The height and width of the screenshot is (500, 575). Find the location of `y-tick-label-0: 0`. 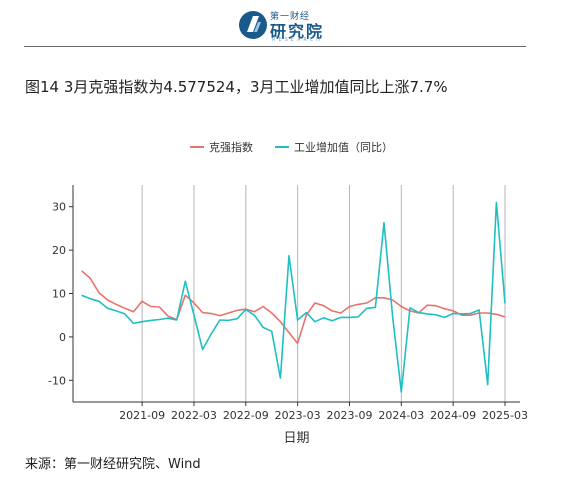

y-tick-label-0: 0 is located at coordinates (62, 337).